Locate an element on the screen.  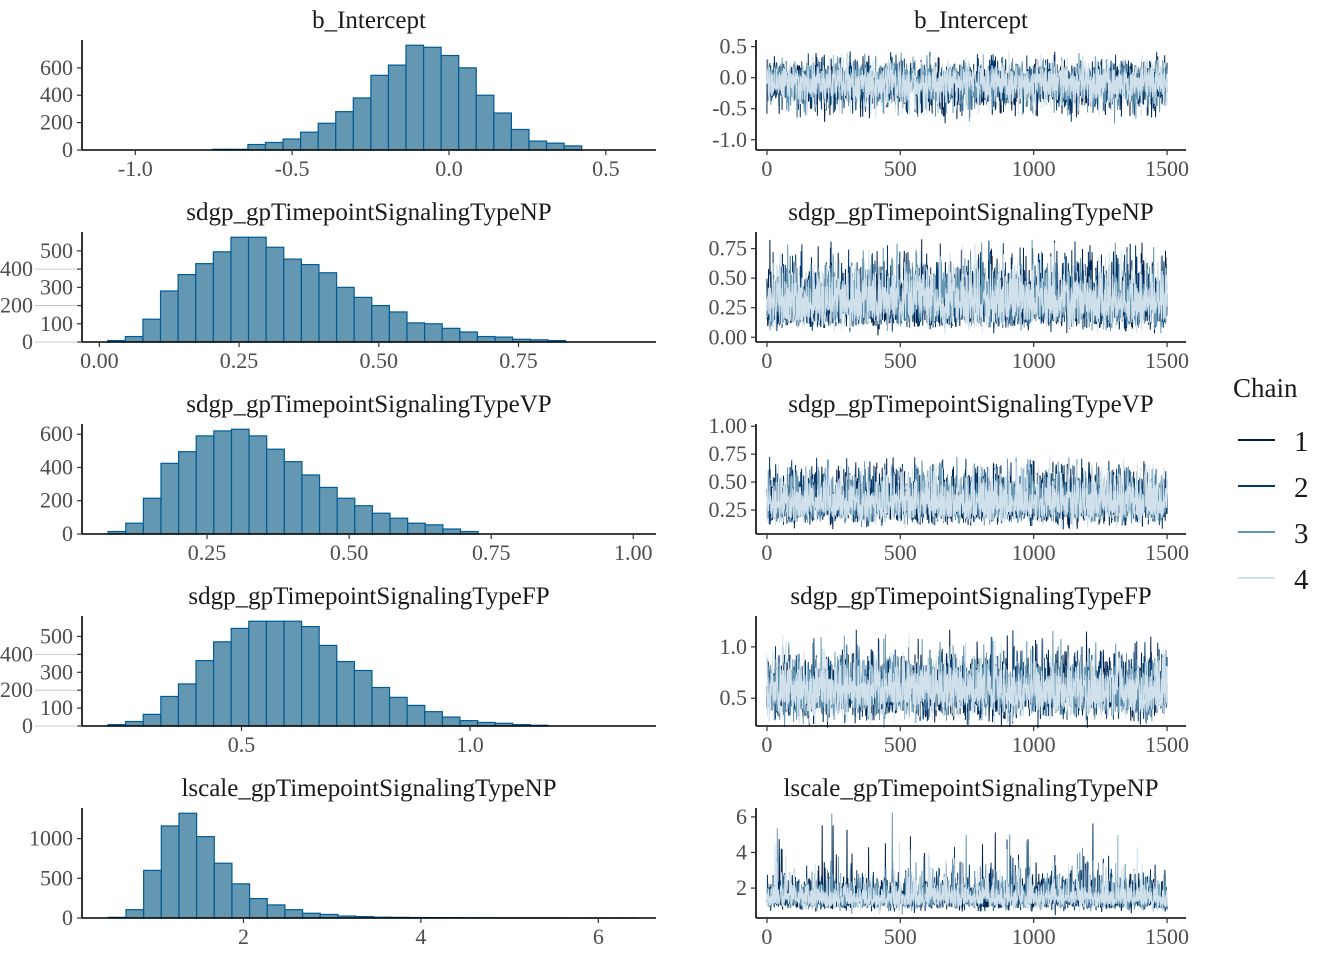
y-tick-label: 200 is located at coordinates (56, 500).